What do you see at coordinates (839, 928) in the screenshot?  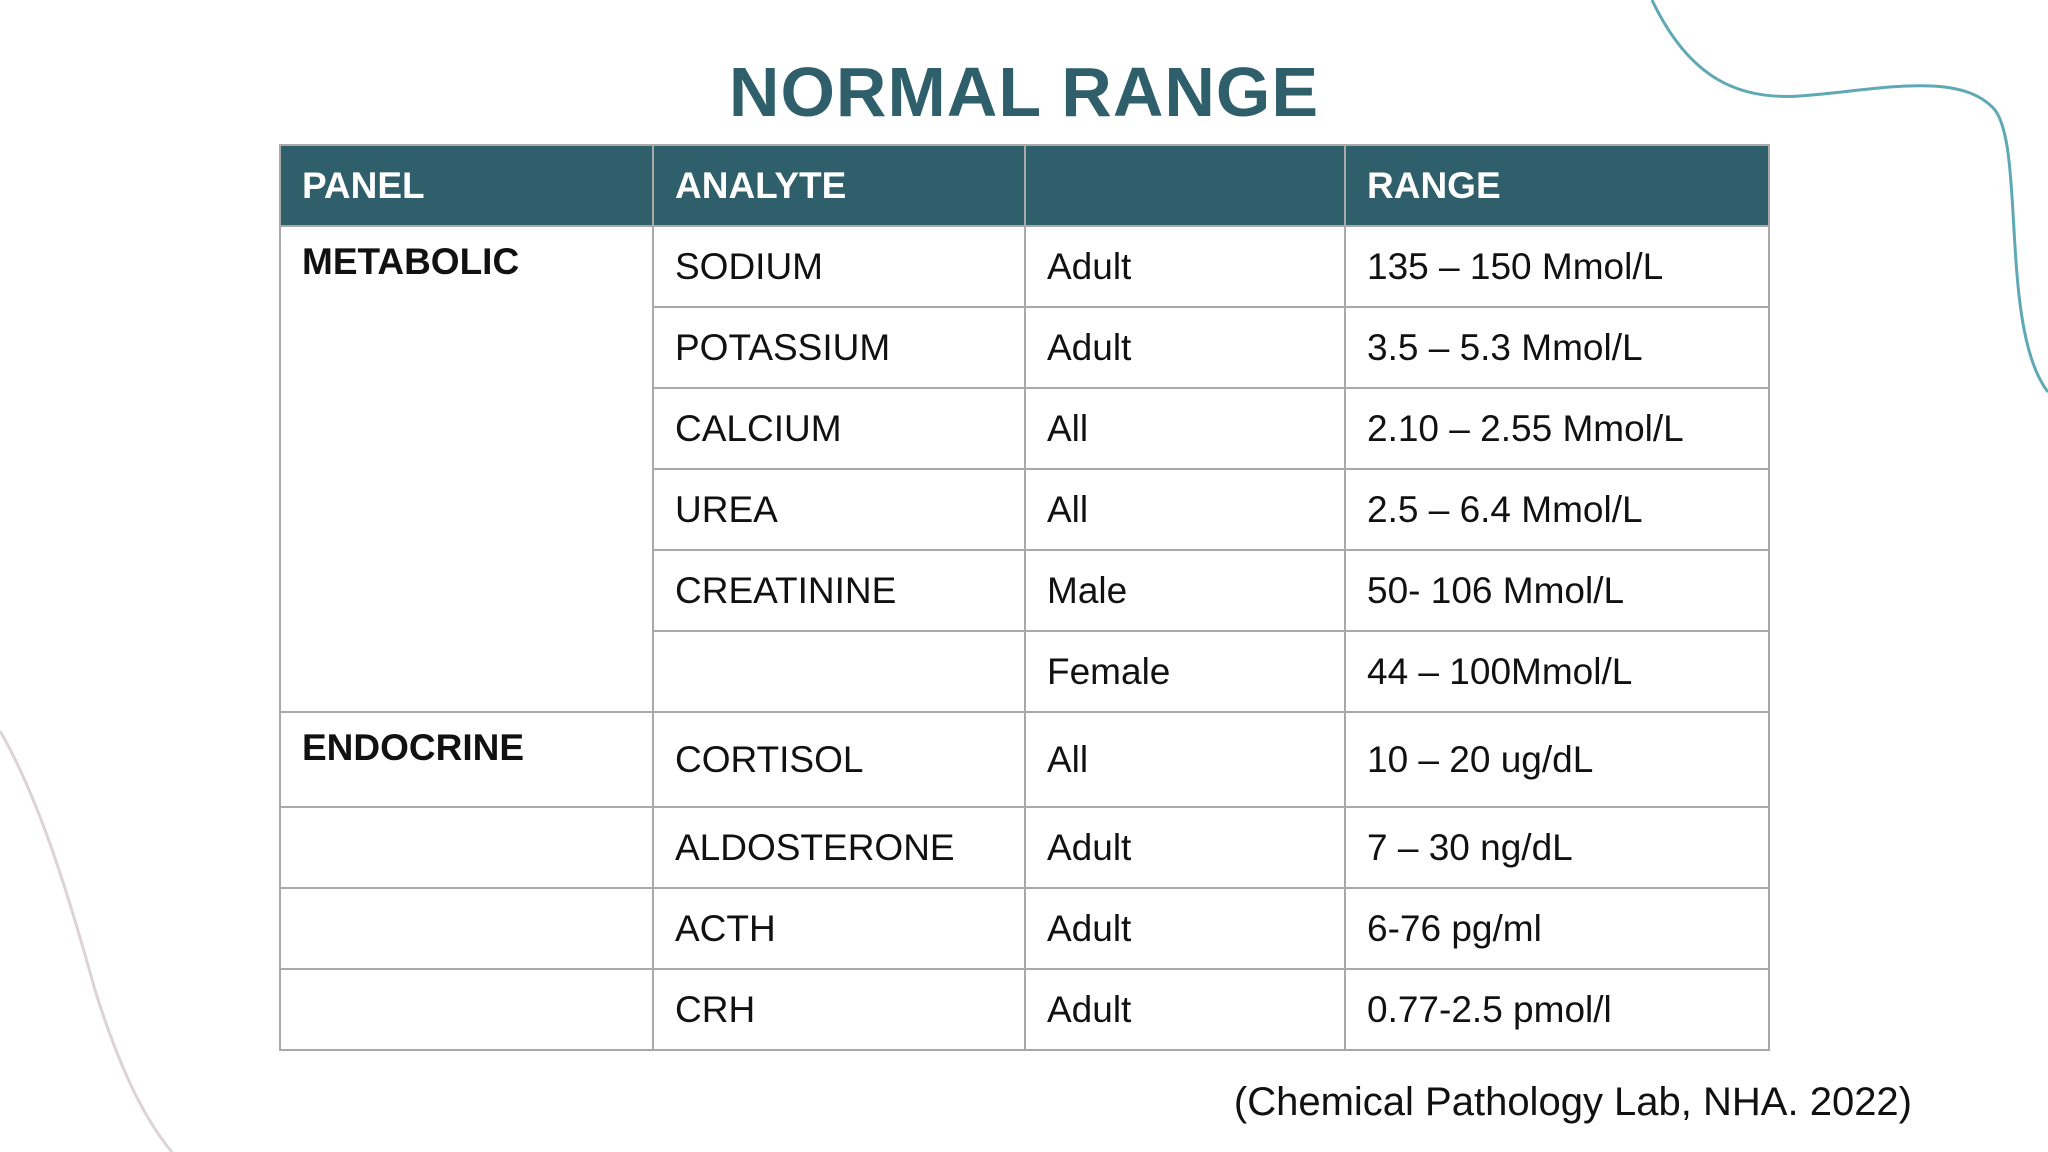 I see `analyte-cell: ACTH` at bounding box center [839, 928].